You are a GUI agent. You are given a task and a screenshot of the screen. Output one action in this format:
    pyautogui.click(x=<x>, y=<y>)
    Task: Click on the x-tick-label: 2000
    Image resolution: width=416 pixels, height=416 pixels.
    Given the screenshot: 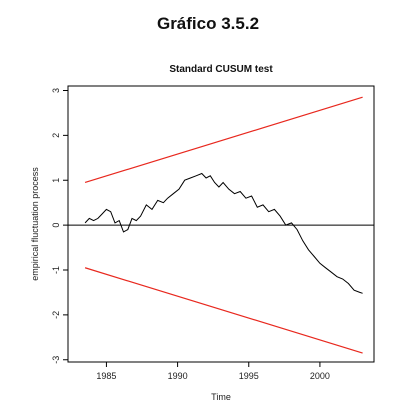 What is the action you would take?
    pyautogui.click(x=320, y=376)
    